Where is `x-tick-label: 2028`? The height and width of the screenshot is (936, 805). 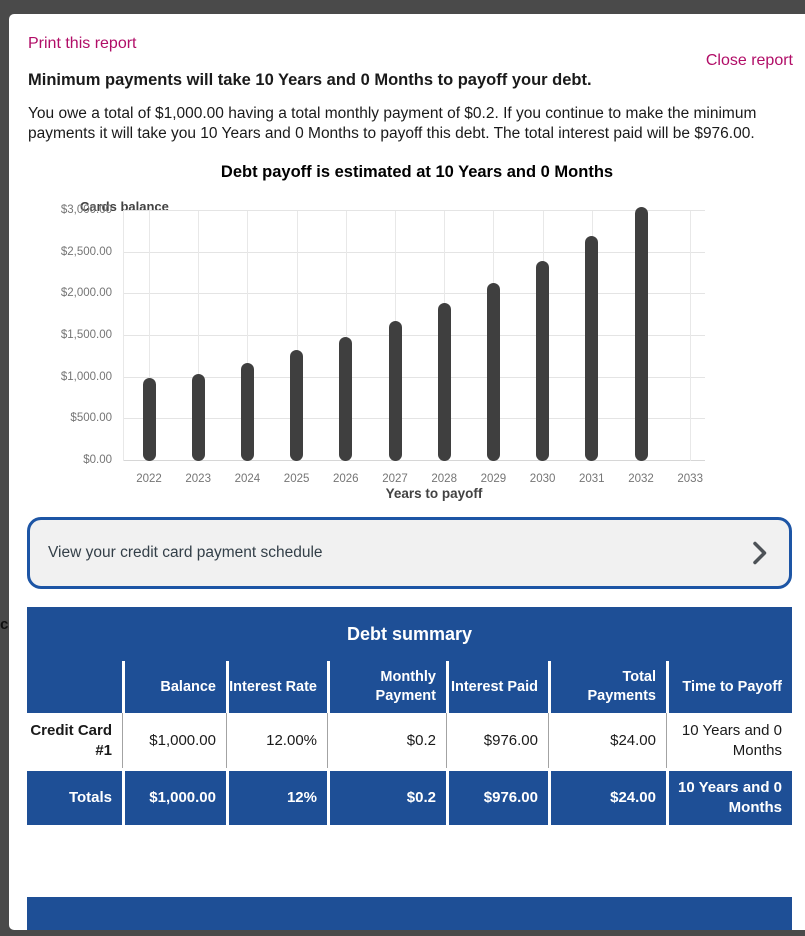
x-tick-label: 2028 is located at coordinates (444, 479).